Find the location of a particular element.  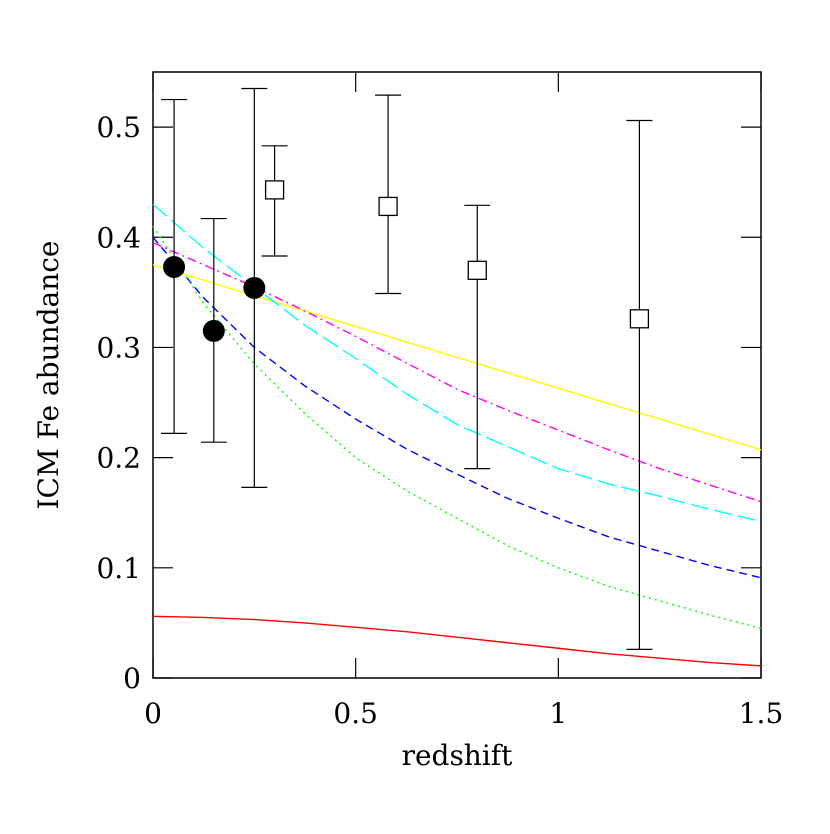

model-curve is located at coordinates (457, 641).